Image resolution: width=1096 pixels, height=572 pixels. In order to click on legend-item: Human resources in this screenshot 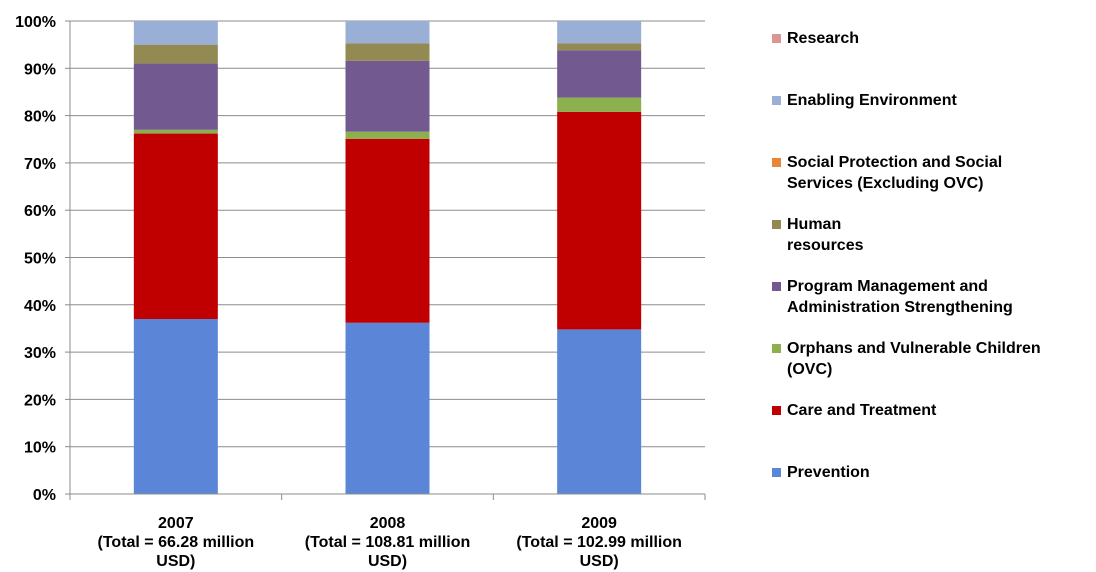, I will do `click(818, 235)`.